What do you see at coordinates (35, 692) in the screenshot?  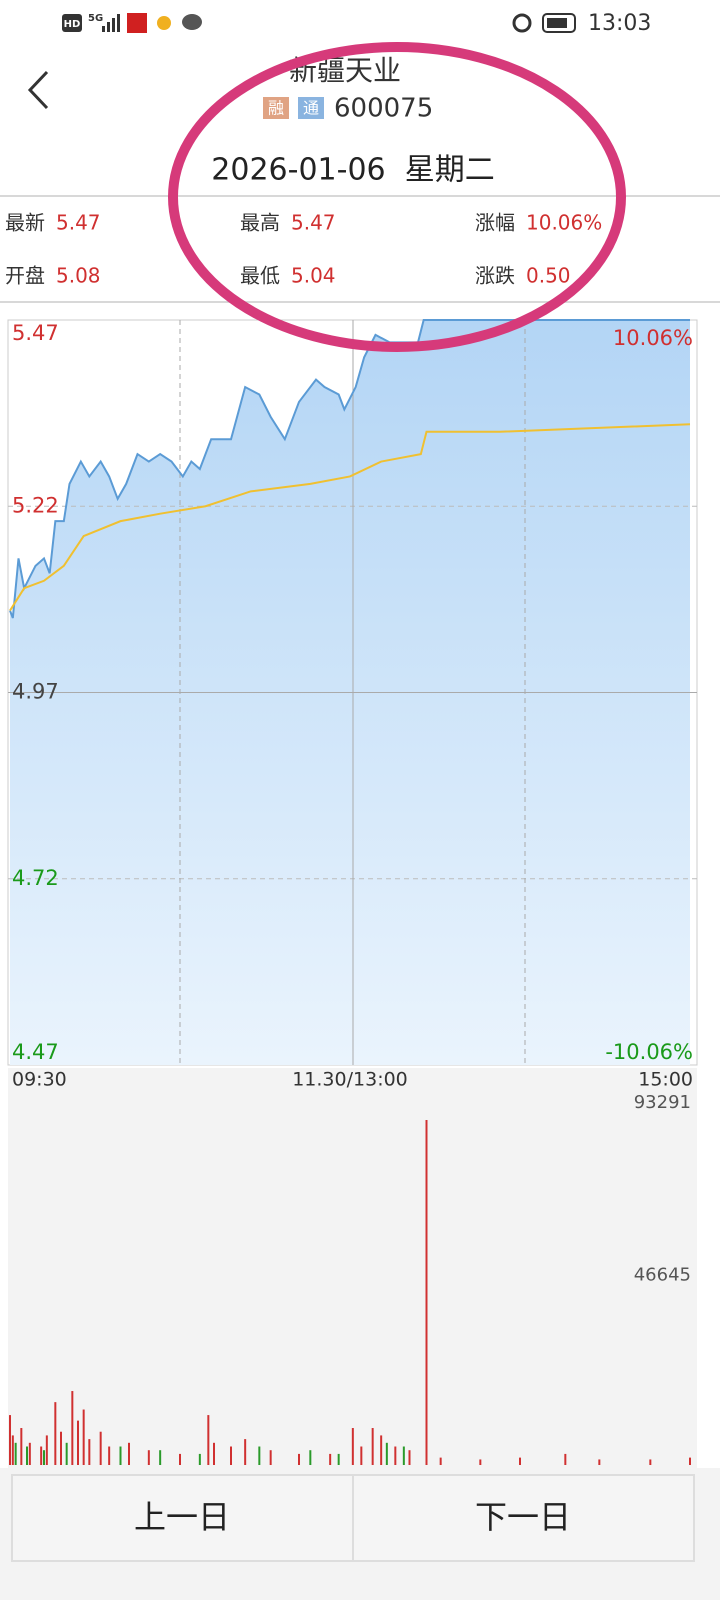 I see `y-tick-label: 4.97` at bounding box center [35, 692].